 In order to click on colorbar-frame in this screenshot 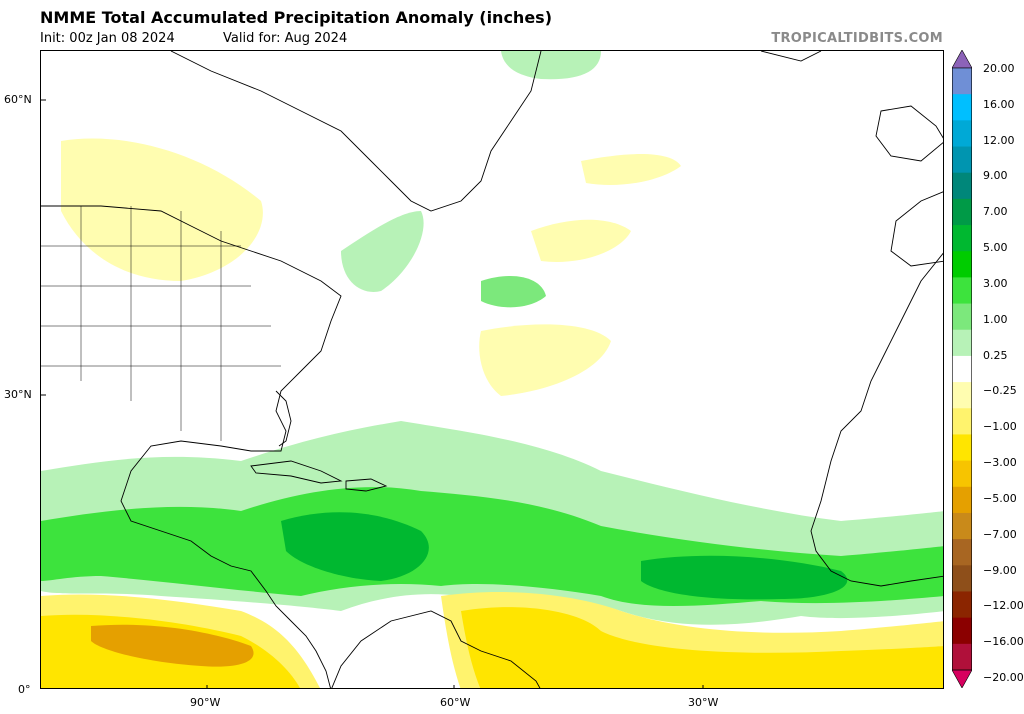, I will do `click(962, 369)`.